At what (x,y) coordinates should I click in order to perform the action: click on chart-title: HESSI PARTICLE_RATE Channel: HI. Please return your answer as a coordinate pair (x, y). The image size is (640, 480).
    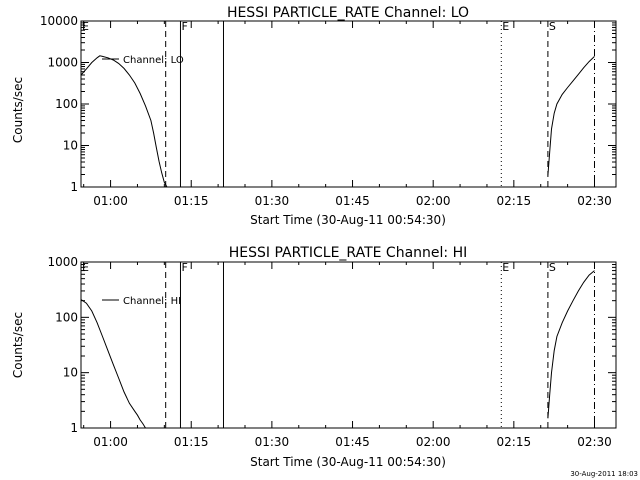
    Looking at the image, I should click on (348, 253).